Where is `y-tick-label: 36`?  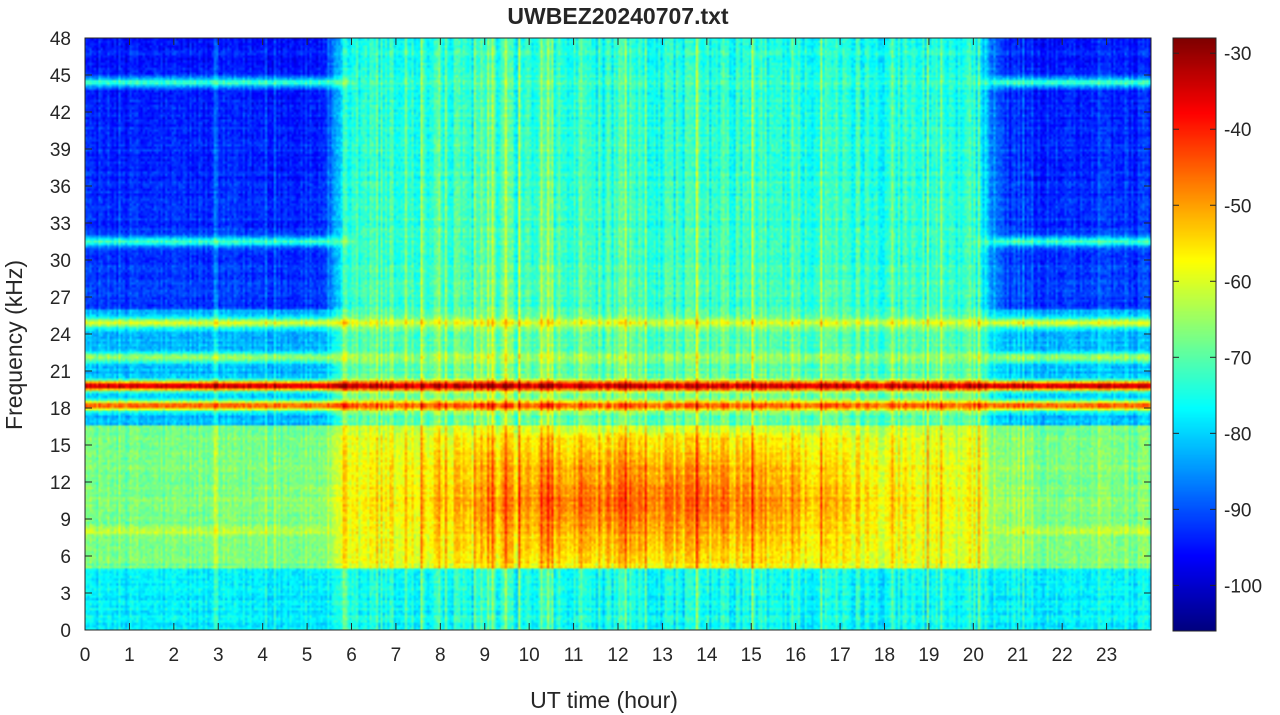 y-tick-label: 36 is located at coordinates (60, 187).